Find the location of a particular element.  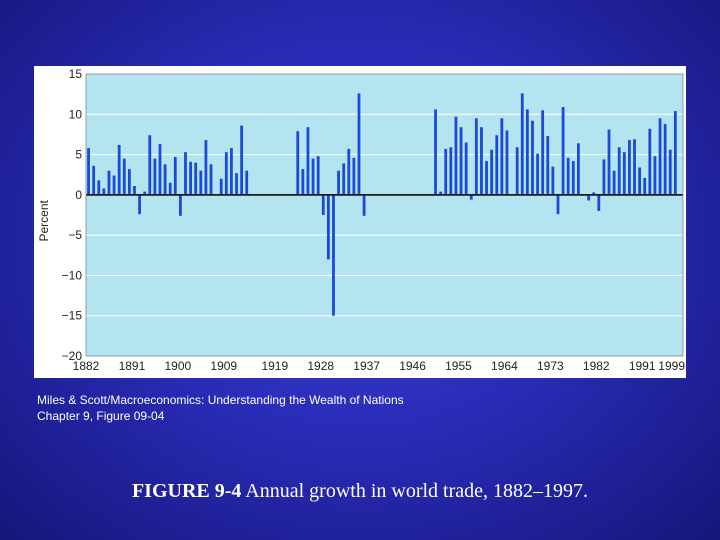

chapter-reference: Chapter 9, Figure 09-04 is located at coordinates (101, 416).